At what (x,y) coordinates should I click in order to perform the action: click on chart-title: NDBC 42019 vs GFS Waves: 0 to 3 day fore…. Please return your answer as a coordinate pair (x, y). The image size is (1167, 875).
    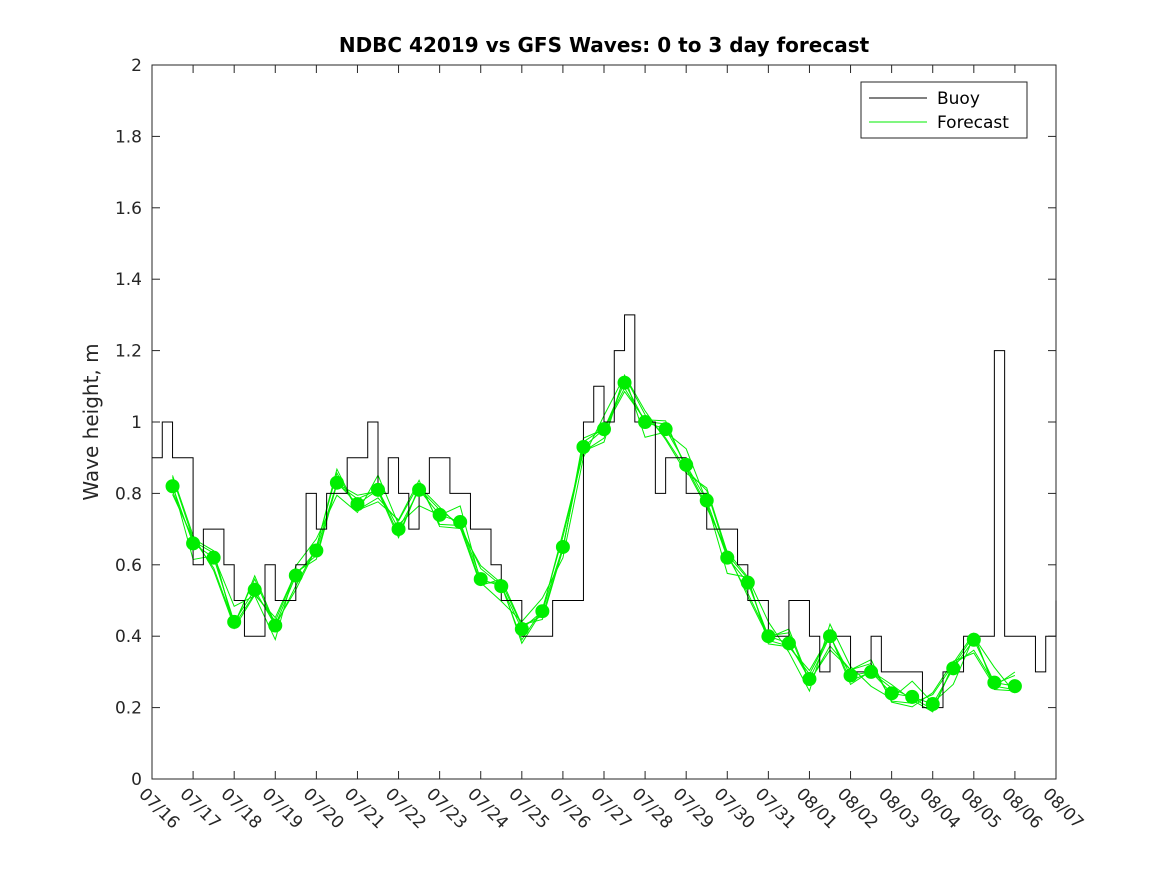
    Looking at the image, I should click on (604, 45).